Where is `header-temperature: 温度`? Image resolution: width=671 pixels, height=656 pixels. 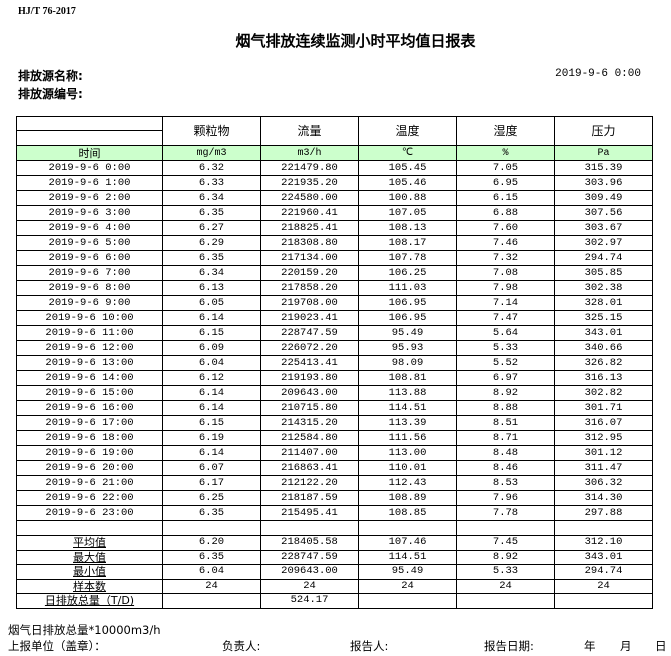
header-temperature: 温度 is located at coordinates (407, 131).